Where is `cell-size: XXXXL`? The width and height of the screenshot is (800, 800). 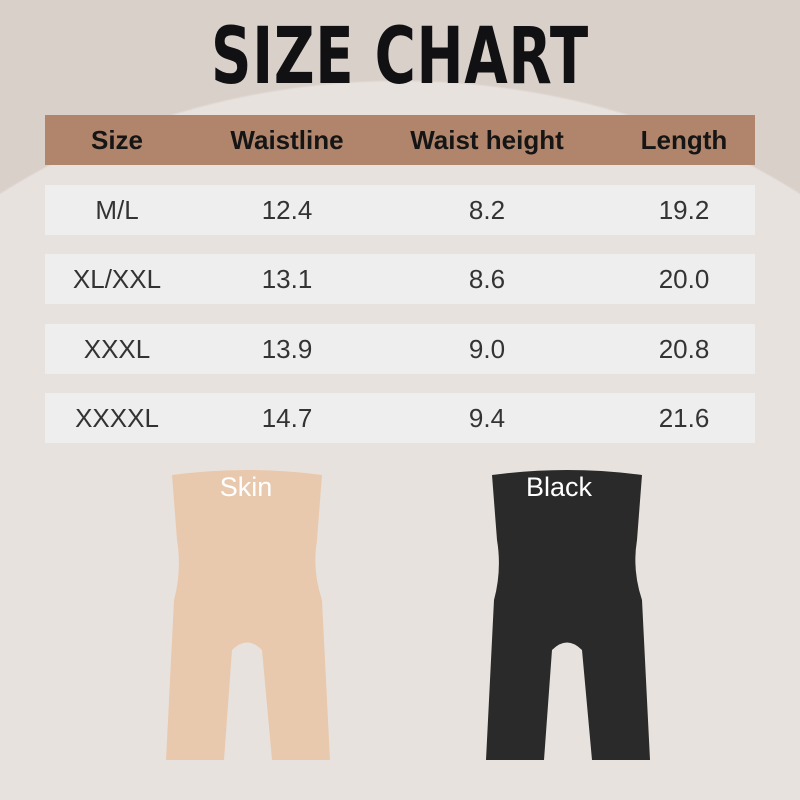 cell-size: XXXXL is located at coordinates (117, 418).